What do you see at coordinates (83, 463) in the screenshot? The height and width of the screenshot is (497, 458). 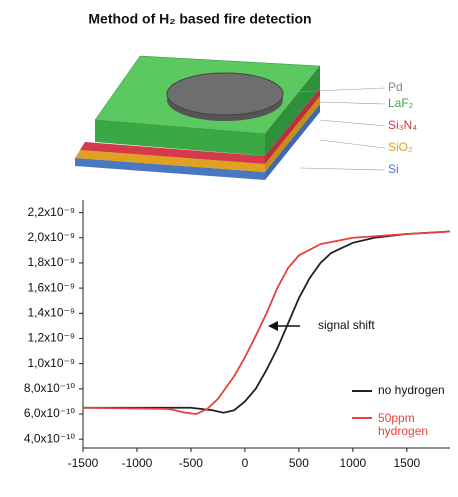 I see `x-tick-label: -1500` at bounding box center [83, 463].